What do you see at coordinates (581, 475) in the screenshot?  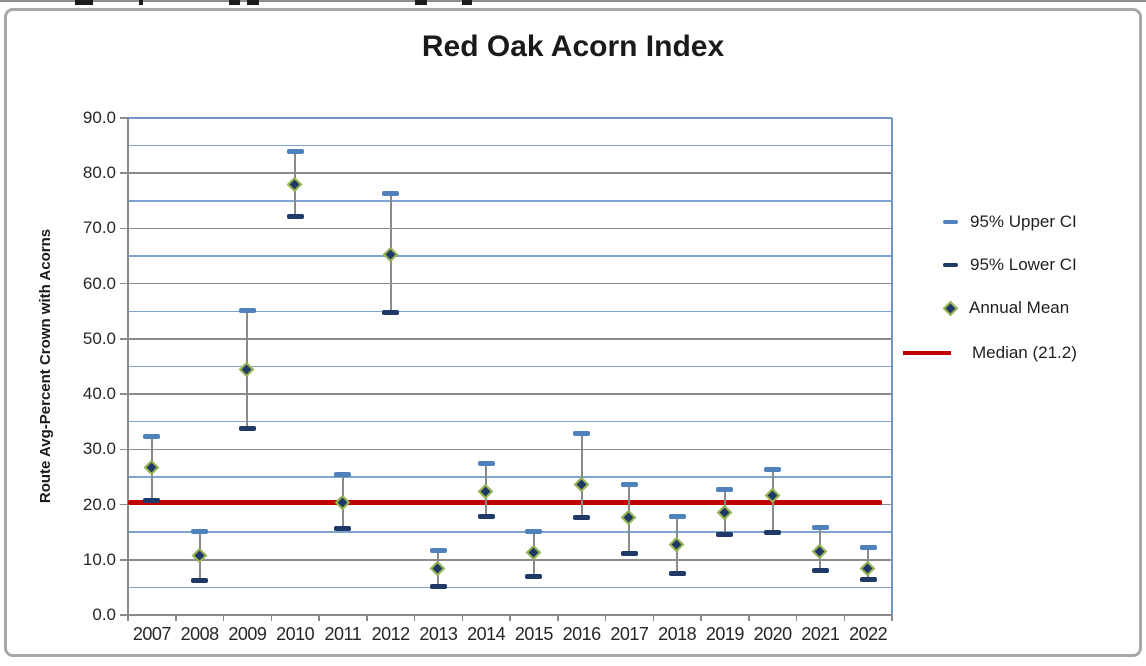 I see `ci-connector` at bounding box center [581, 475].